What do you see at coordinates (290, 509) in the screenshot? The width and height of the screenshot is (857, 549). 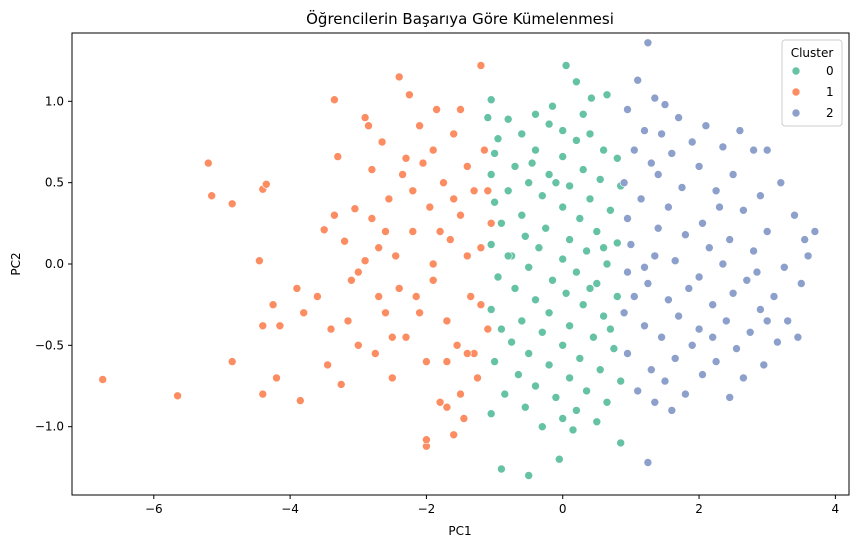 I see `x-tick-label: −4` at bounding box center [290, 509].